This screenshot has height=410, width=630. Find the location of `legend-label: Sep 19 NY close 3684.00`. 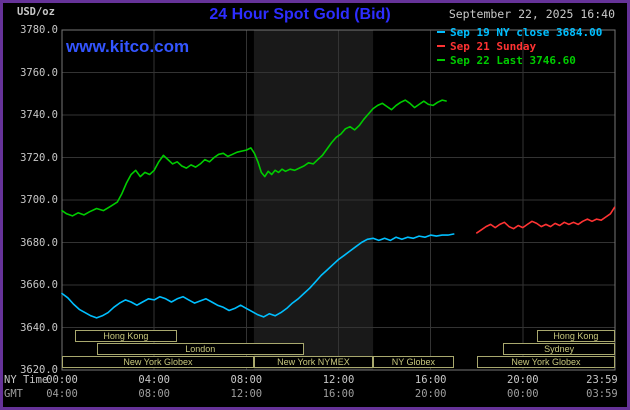

legend-label: Sep 19 NY close 3684.00 is located at coordinates (526, 32).